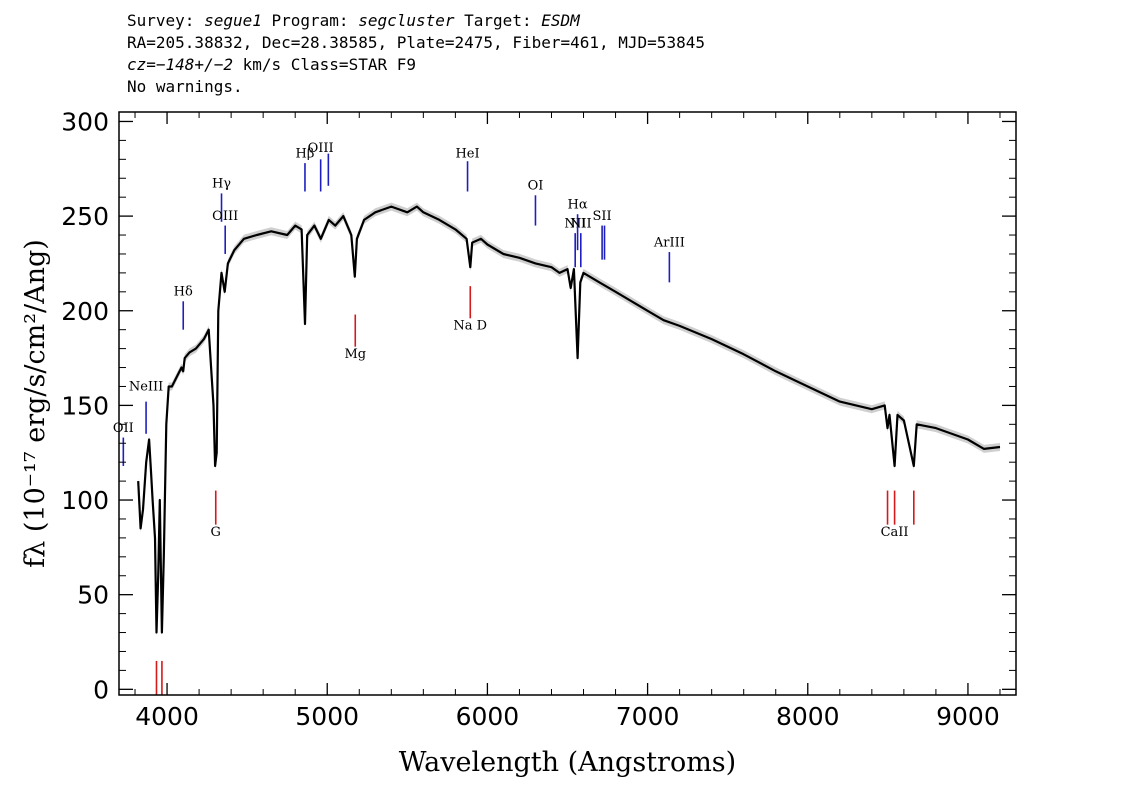 The width and height of the screenshot is (1134, 810). What do you see at coordinates (85, 405) in the screenshot?
I see `y-tick-label: 150` at bounding box center [85, 405].